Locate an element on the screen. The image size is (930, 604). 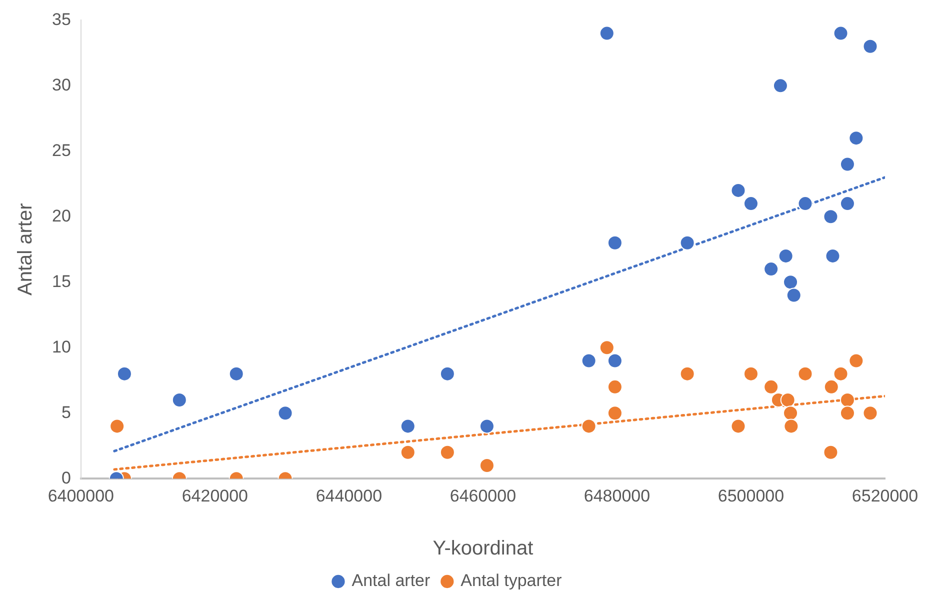
legend-label: Antal typarter is located at coordinates (511, 580).